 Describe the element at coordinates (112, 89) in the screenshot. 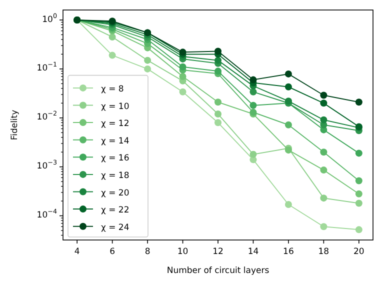

I see `legend-label: χ = 8` at that location.